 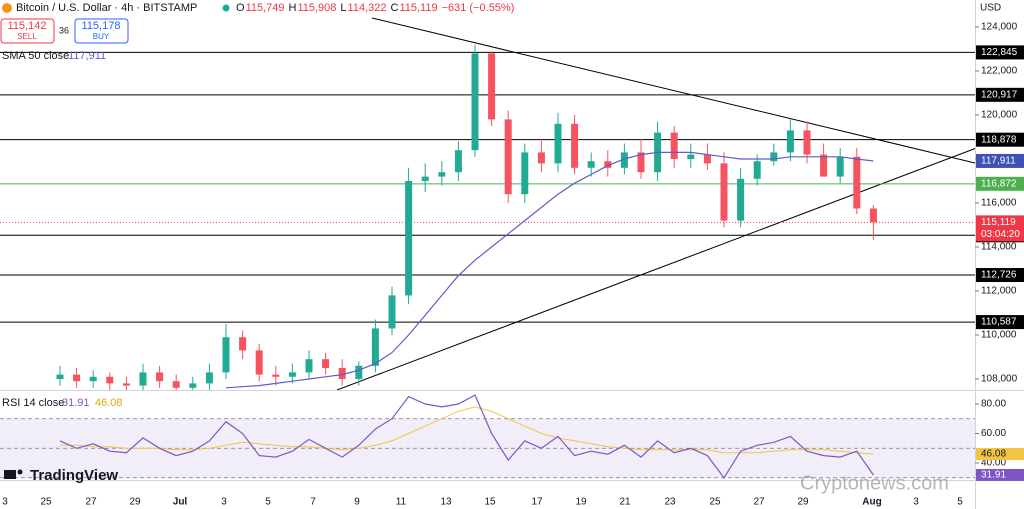 I want to click on logo-dot, so click(x=20, y=472).